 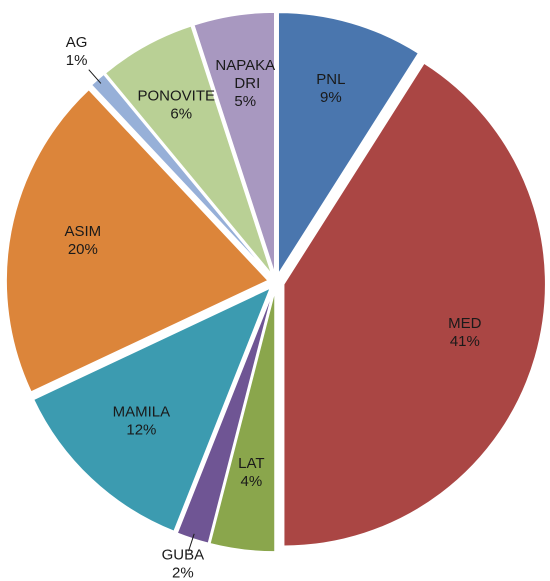 I want to click on slice-value-label: 20%, so click(x=83, y=249).